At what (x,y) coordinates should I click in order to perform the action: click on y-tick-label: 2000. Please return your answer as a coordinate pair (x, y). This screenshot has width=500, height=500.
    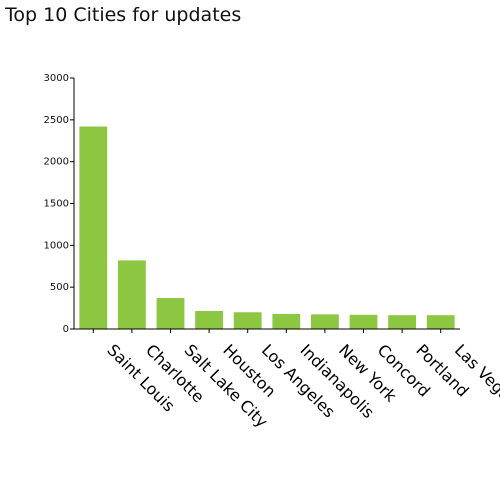
    Looking at the image, I should click on (56, 162).